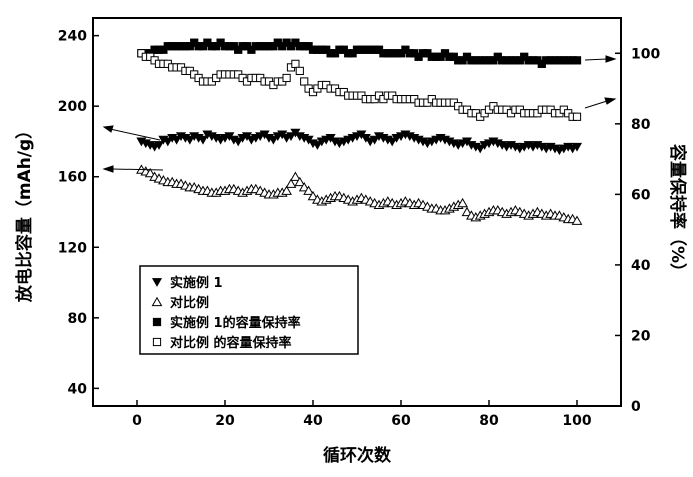  Describe the element at coordinates (596, 59) in the screenshot. I see `arrow-right-upper` at that location.